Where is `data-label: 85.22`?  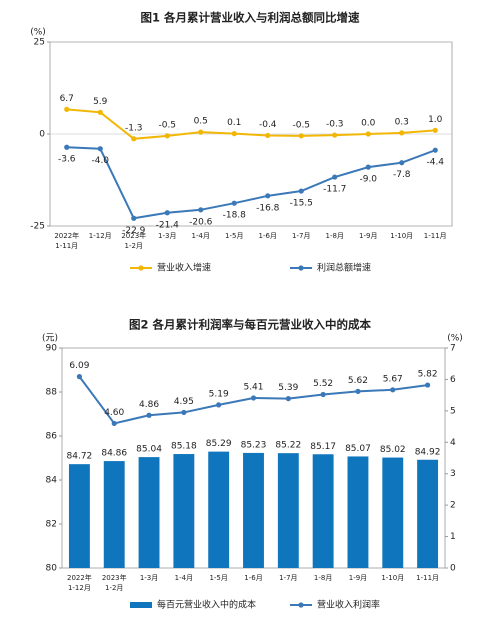
data-label: 85.22 is located at coordinates (288, 446).